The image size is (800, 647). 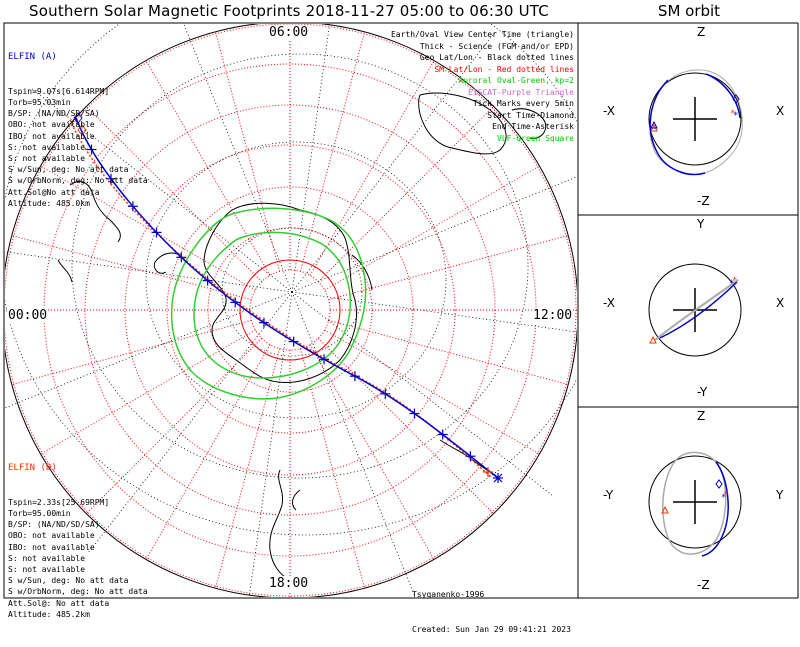 I want to click on orbit-2-top-label: Y, so click(x=701, y=224).